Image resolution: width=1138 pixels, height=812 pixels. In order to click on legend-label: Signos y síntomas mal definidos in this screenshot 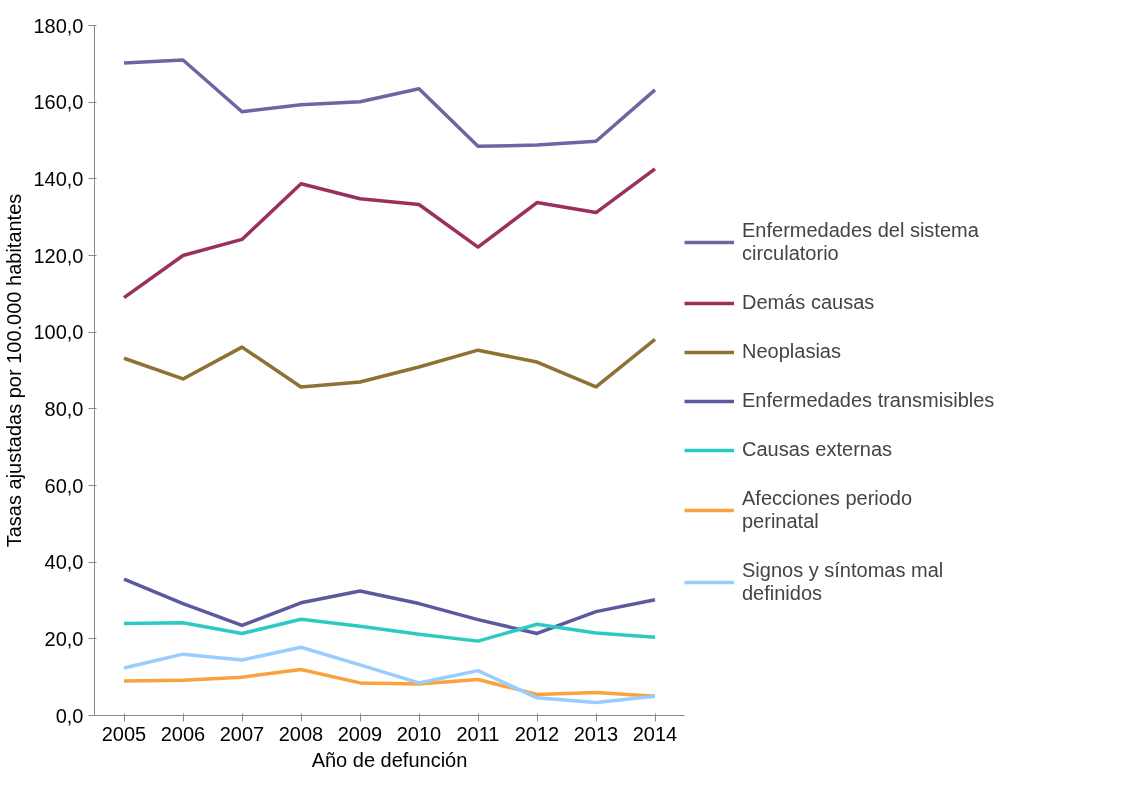, I will do `click(843, 582)`.